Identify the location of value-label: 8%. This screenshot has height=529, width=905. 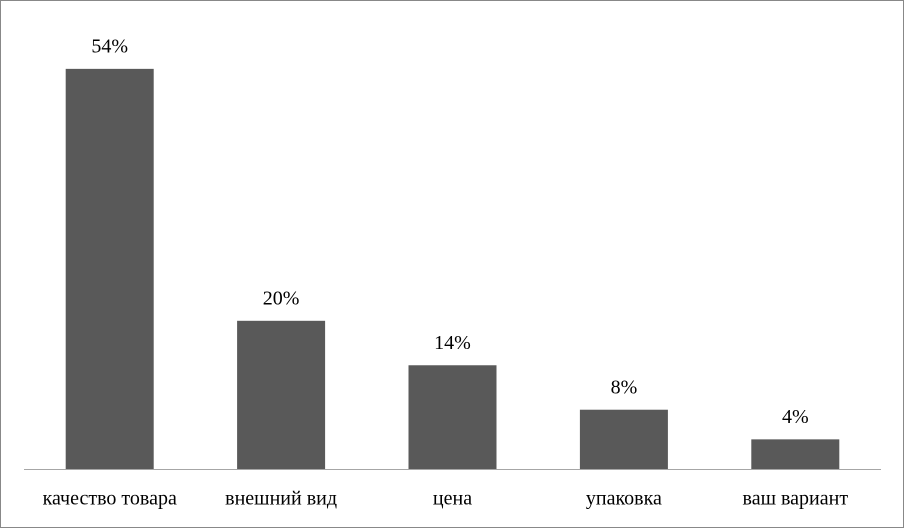
(624, 387).